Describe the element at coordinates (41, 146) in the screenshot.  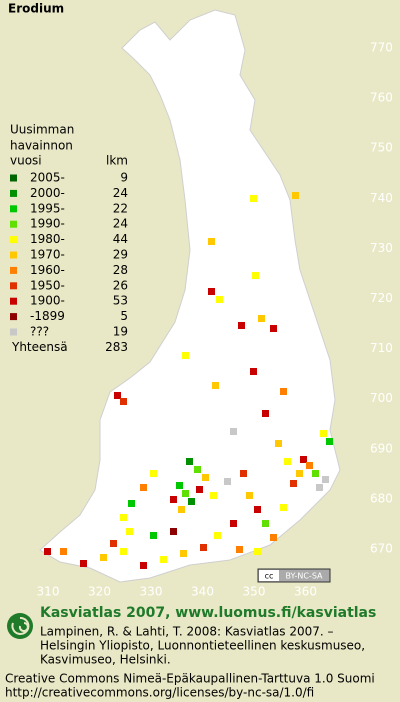
I see `legend-heading: havainnon` at that location.